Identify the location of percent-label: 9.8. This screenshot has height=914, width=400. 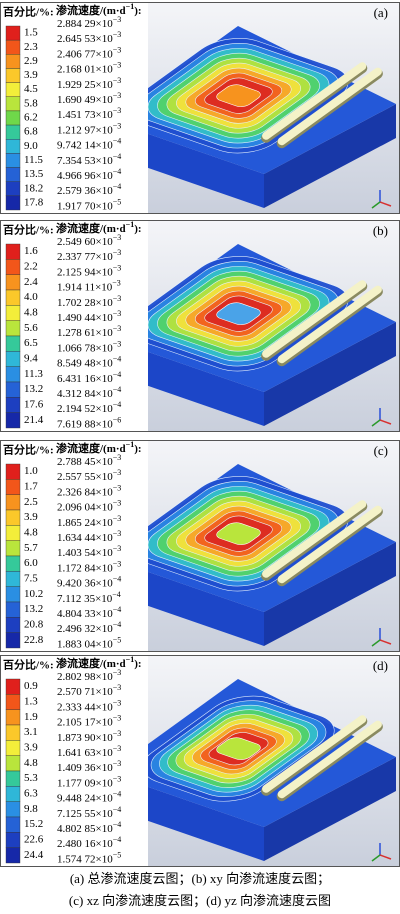
(31, 809).